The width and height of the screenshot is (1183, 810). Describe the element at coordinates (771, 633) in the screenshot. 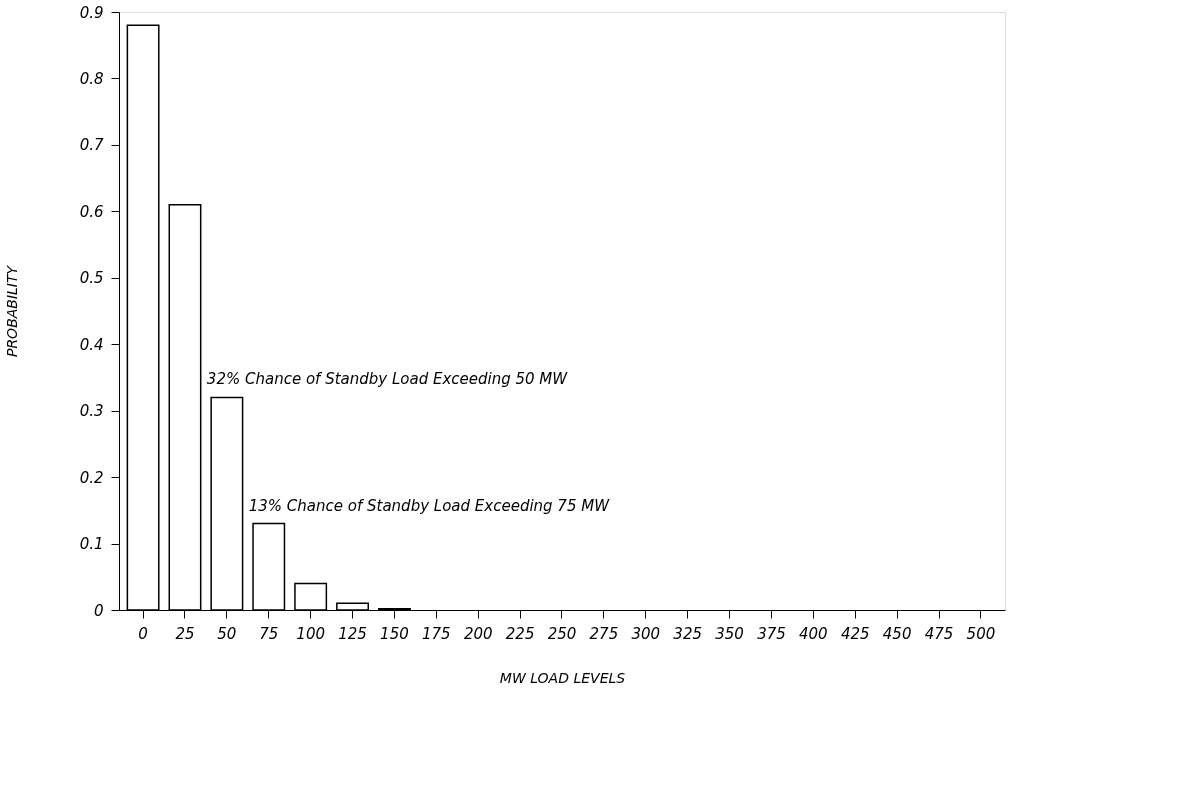

I see `x-tick-label: 375` at that location.